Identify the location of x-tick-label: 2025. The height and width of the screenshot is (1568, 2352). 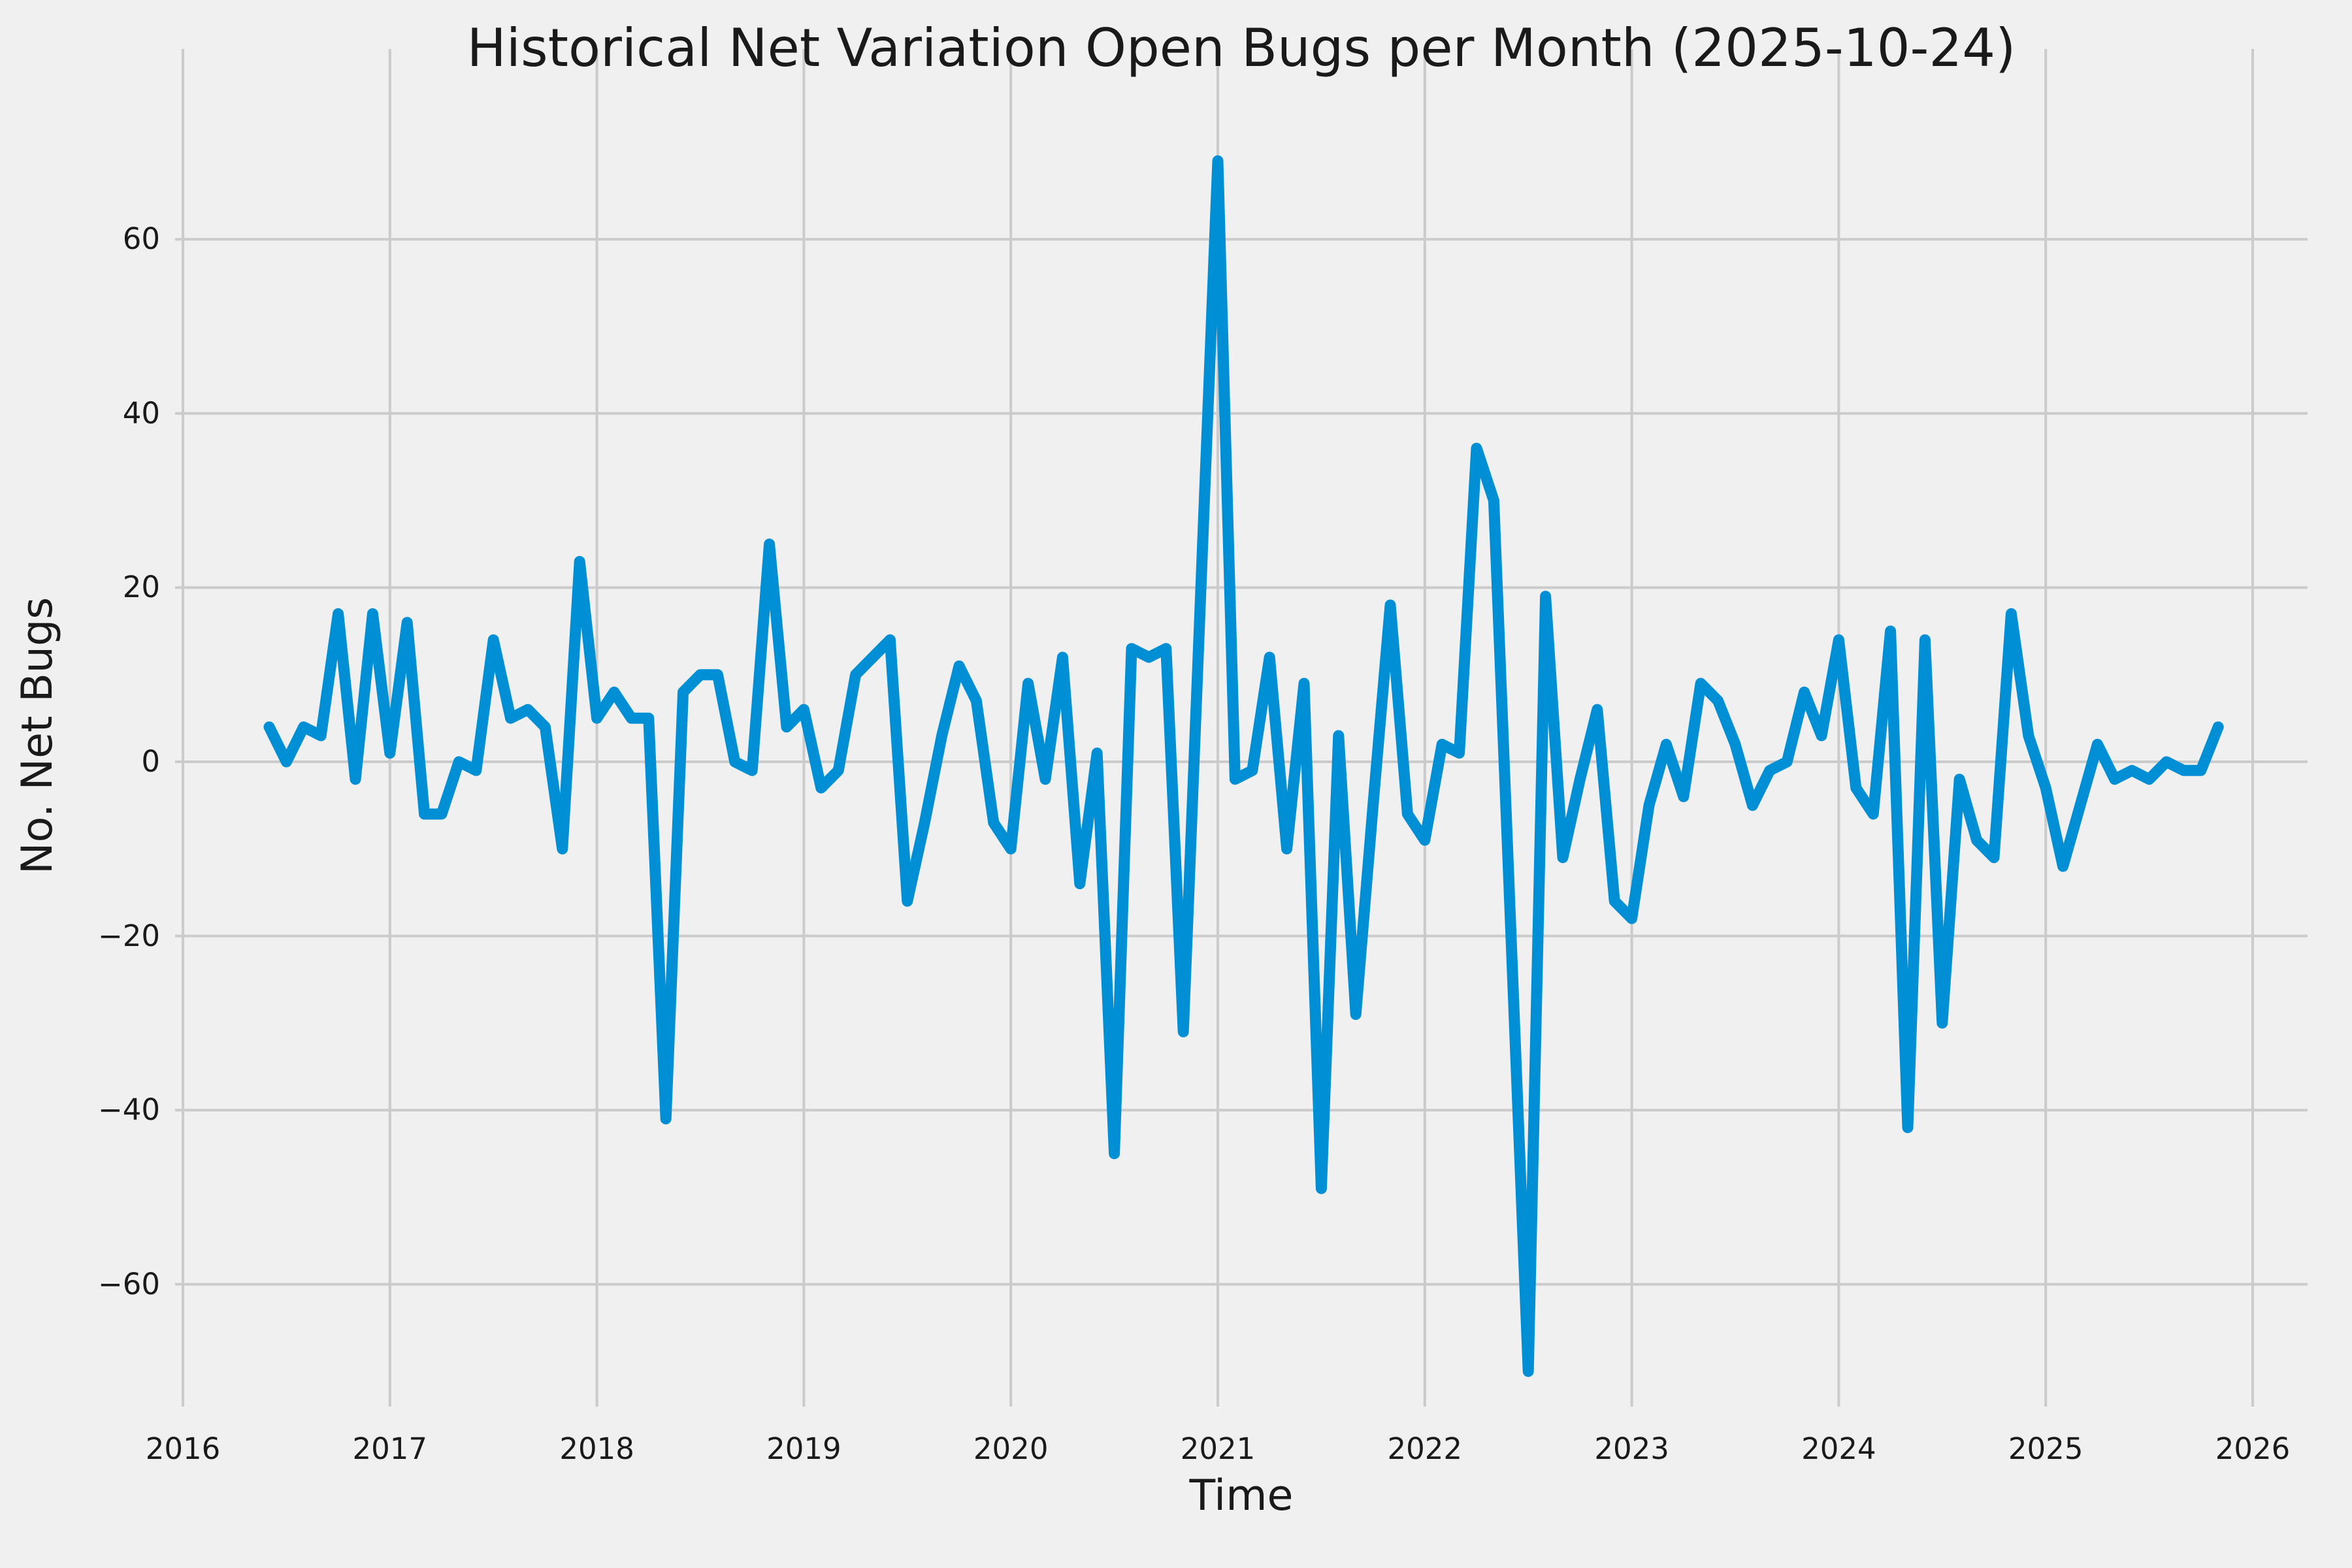
(2045, 1448).